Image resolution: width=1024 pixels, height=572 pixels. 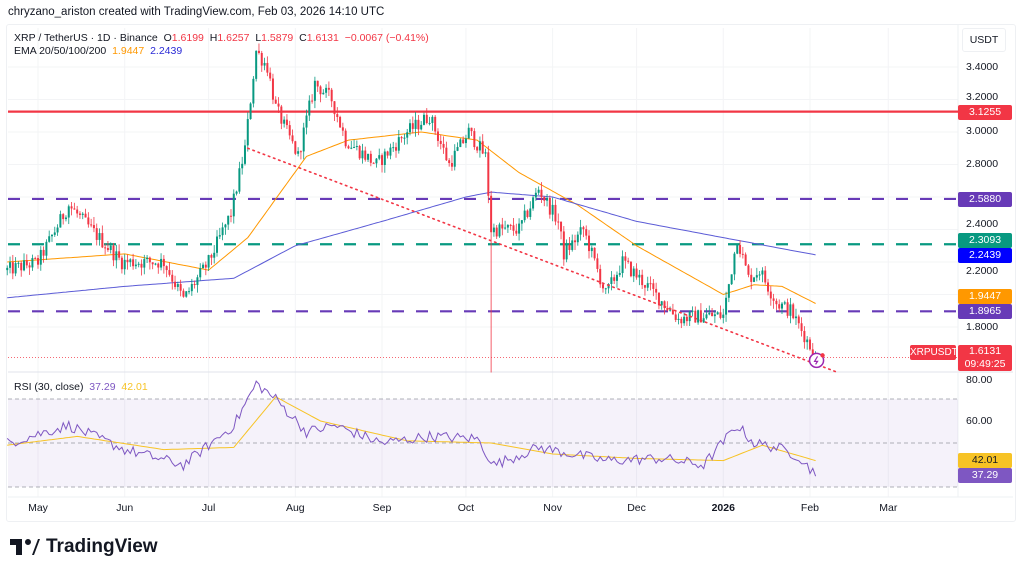 I want to click on price-tick: 3.4000, so click(x=982, y=67).